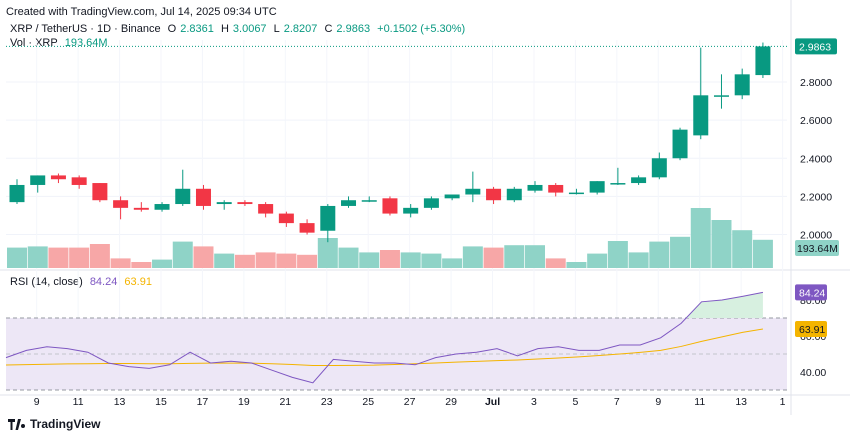 Image resolution: width=850 pixels, height=437 pixels. I want to click on time-tick-label: 5, so click(575, 402).